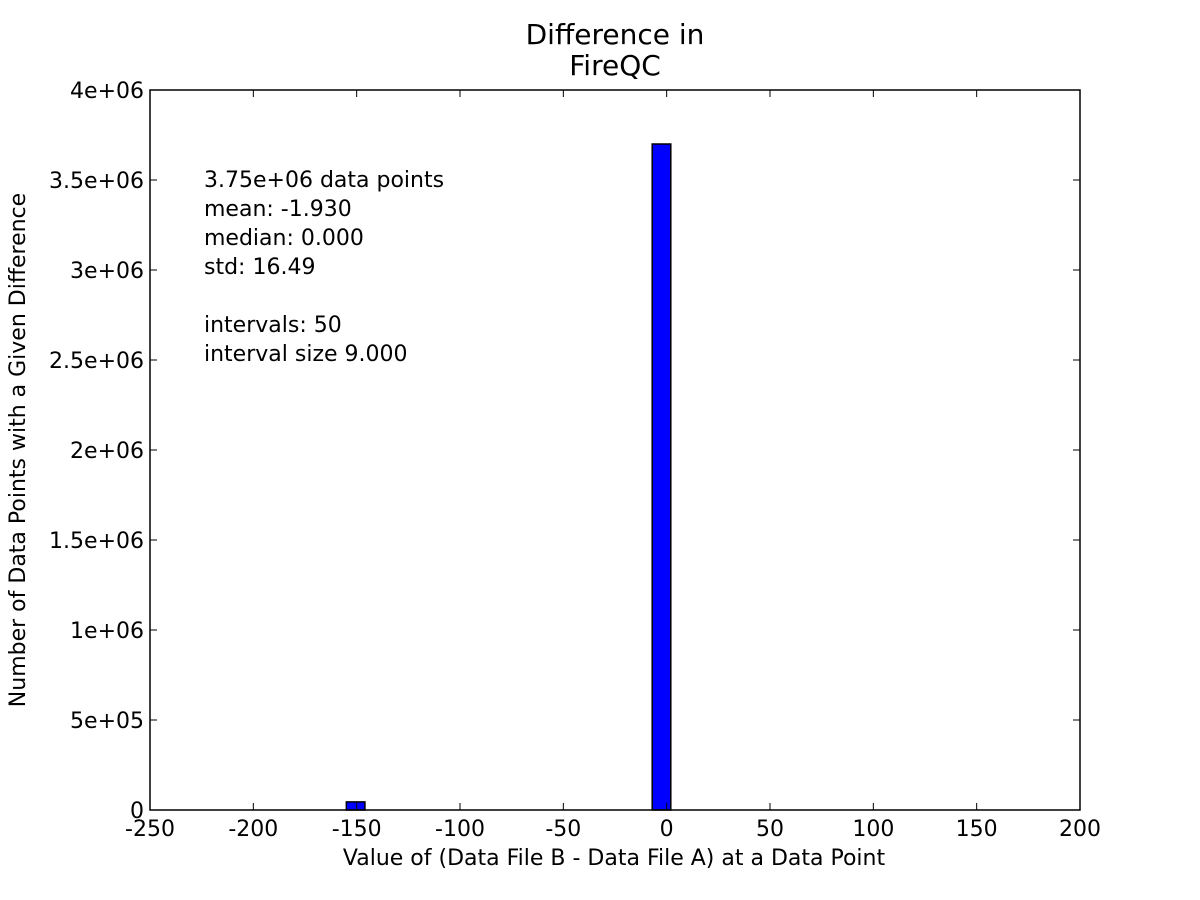 This screenshot has height=900, width=1200. What do you see at coordinates (273, 325) in the screenshot?
I see `stats-annotation-line: intervals: 50` at bounding box center [273, 325].